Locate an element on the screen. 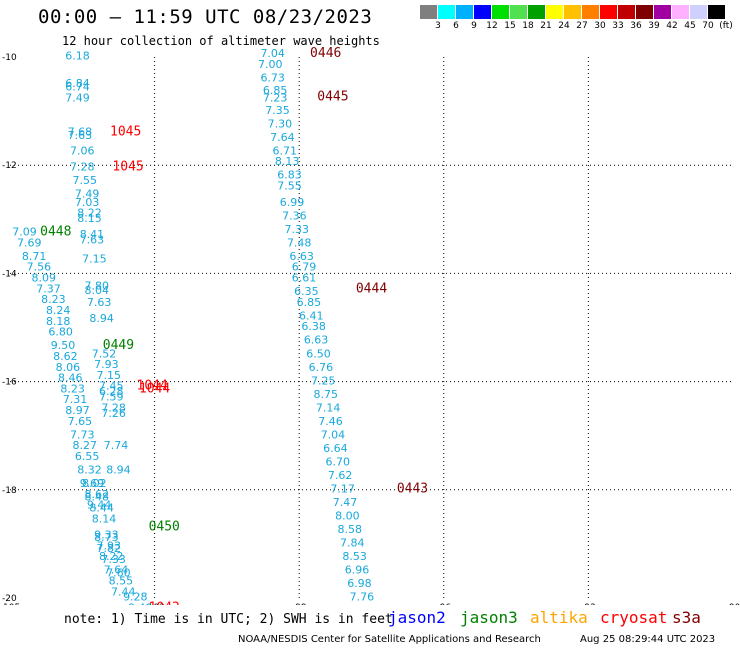 Image resolution: width=740 pixels, height=650 pixels. wave-height-value: 7.84 is located at coordinates (352, 543).